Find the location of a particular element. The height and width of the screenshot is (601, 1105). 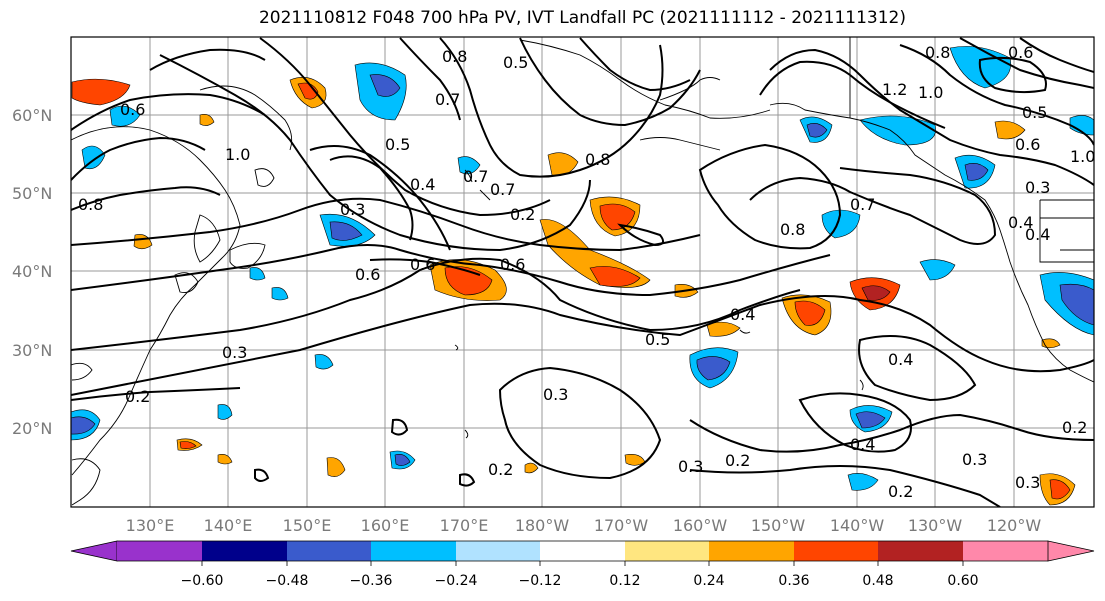

colorbar-tick: −0.12 is located at coordinates (540, 581).